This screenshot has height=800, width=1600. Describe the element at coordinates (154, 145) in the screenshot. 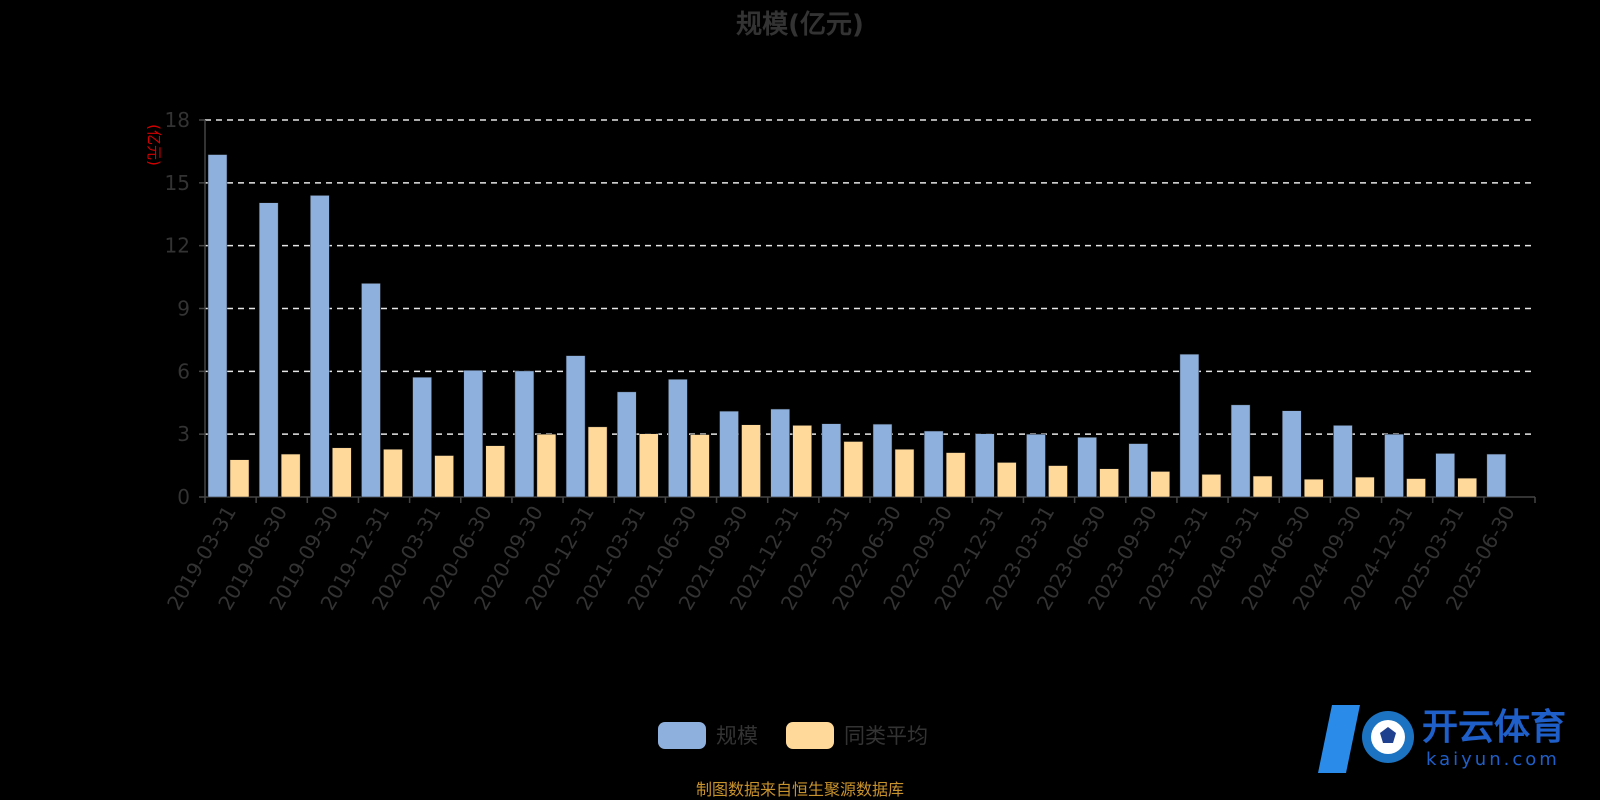

I see `y-axis-unit-label: (亿元)` at that location.